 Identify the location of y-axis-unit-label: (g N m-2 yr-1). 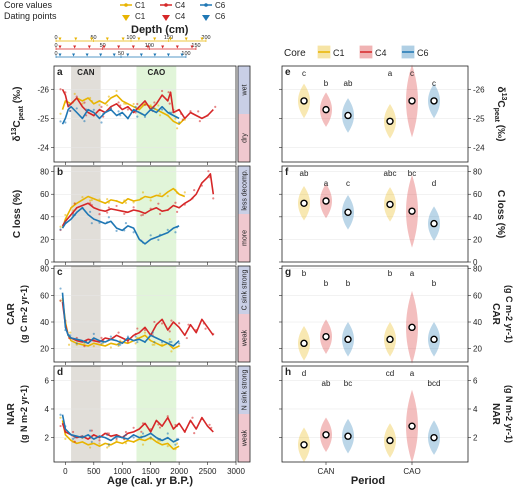
(24, 414).